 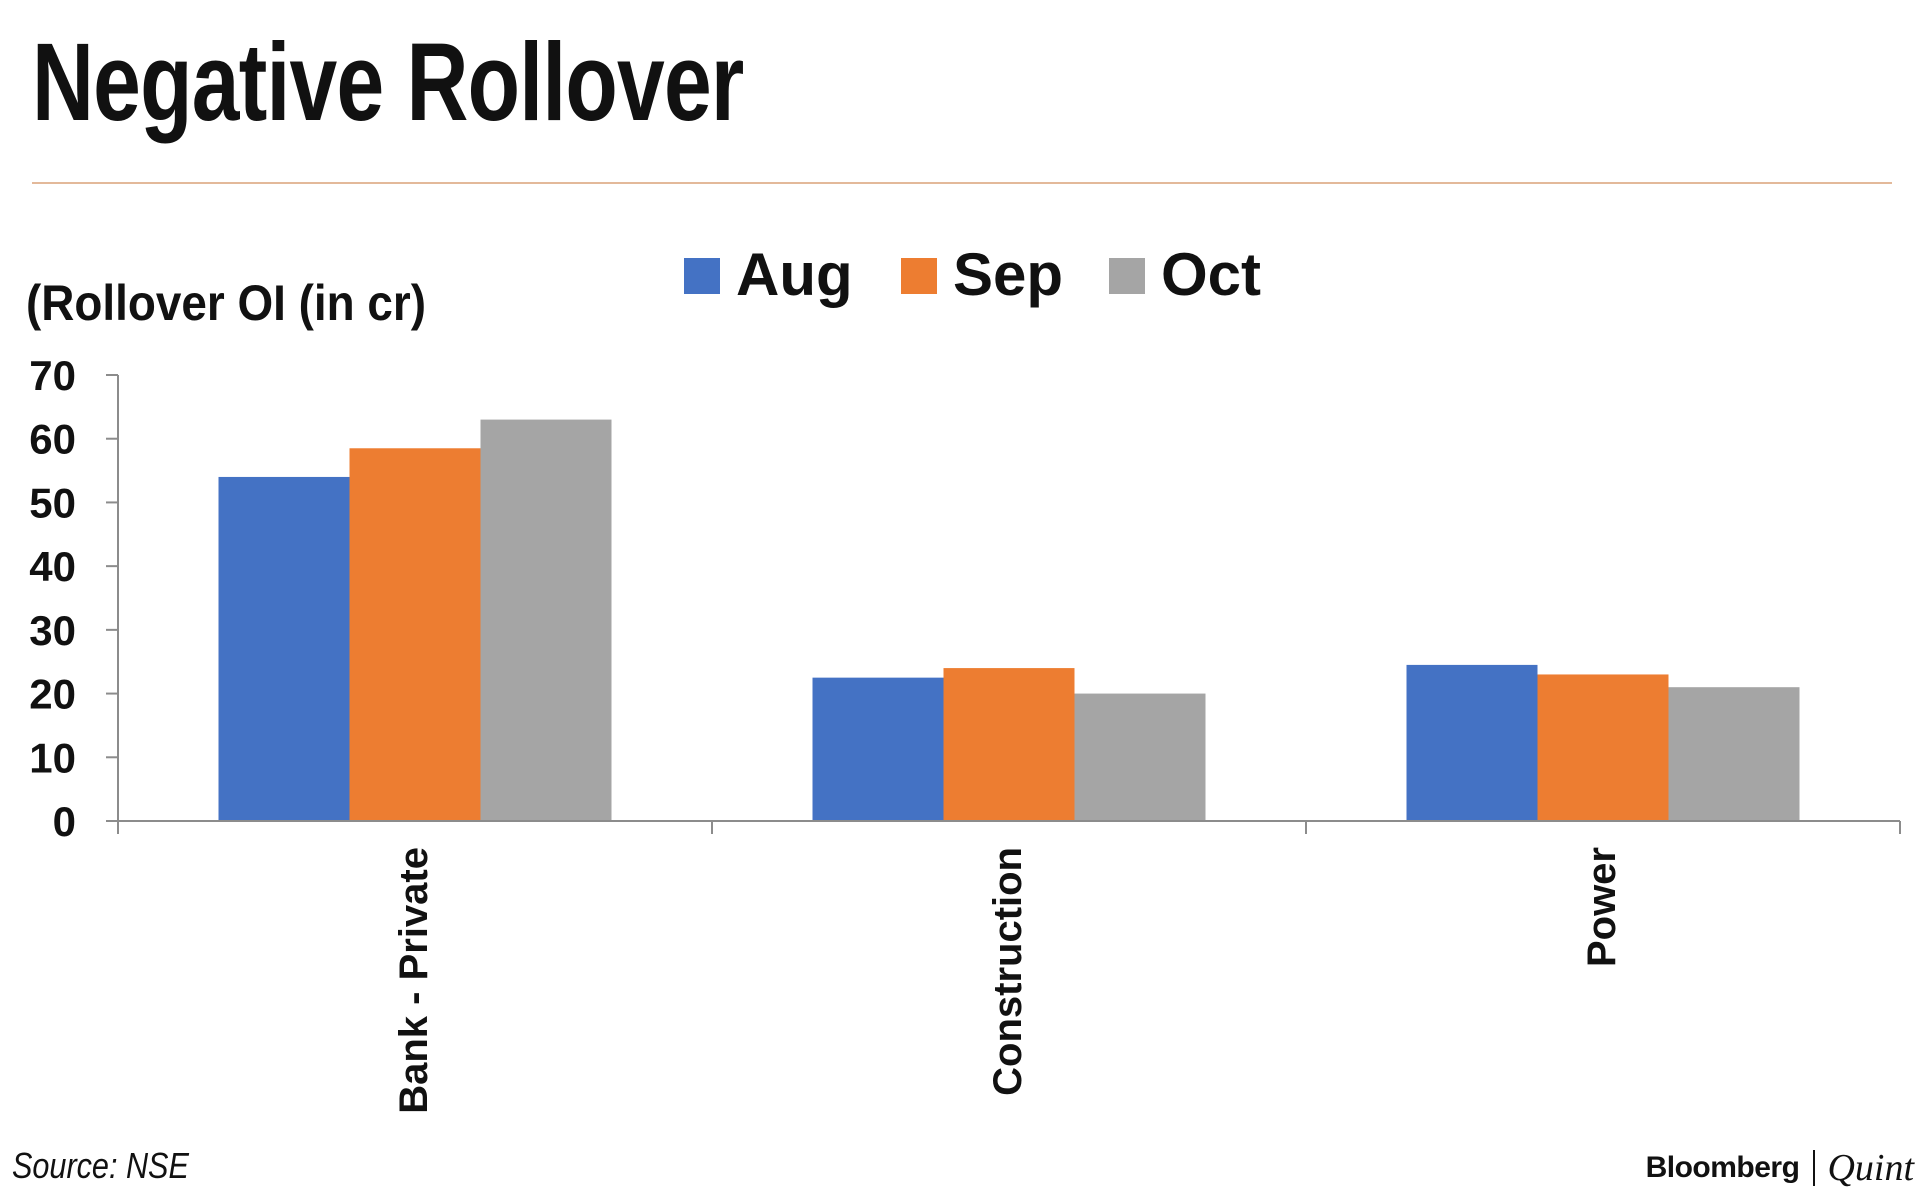 What do you see at coordinates (1008, 971) in the screenshot?
I see `x-tick-label: Construction` at bounding box center [1008, 971].